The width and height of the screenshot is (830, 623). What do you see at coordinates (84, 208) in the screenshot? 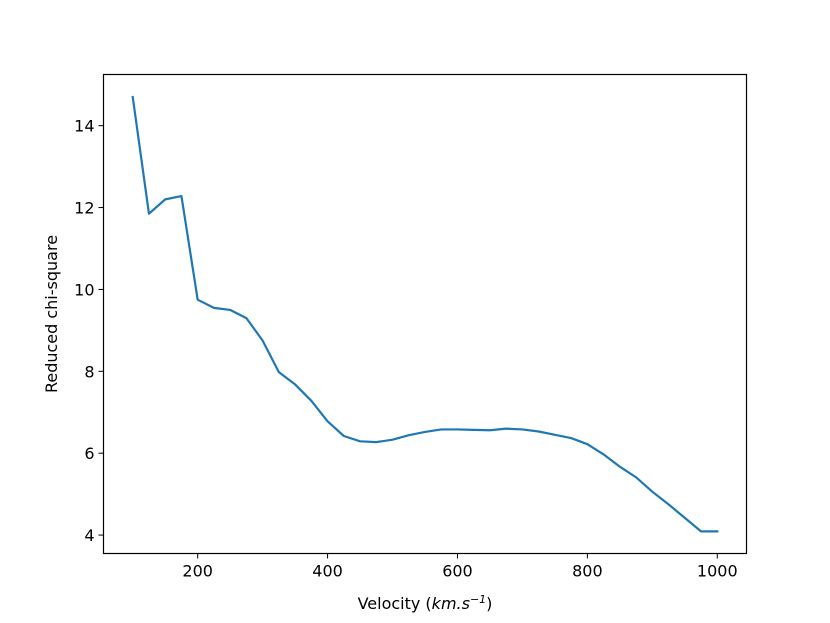
I see `y-tick-label: 12` at bounding box center [84, 208].